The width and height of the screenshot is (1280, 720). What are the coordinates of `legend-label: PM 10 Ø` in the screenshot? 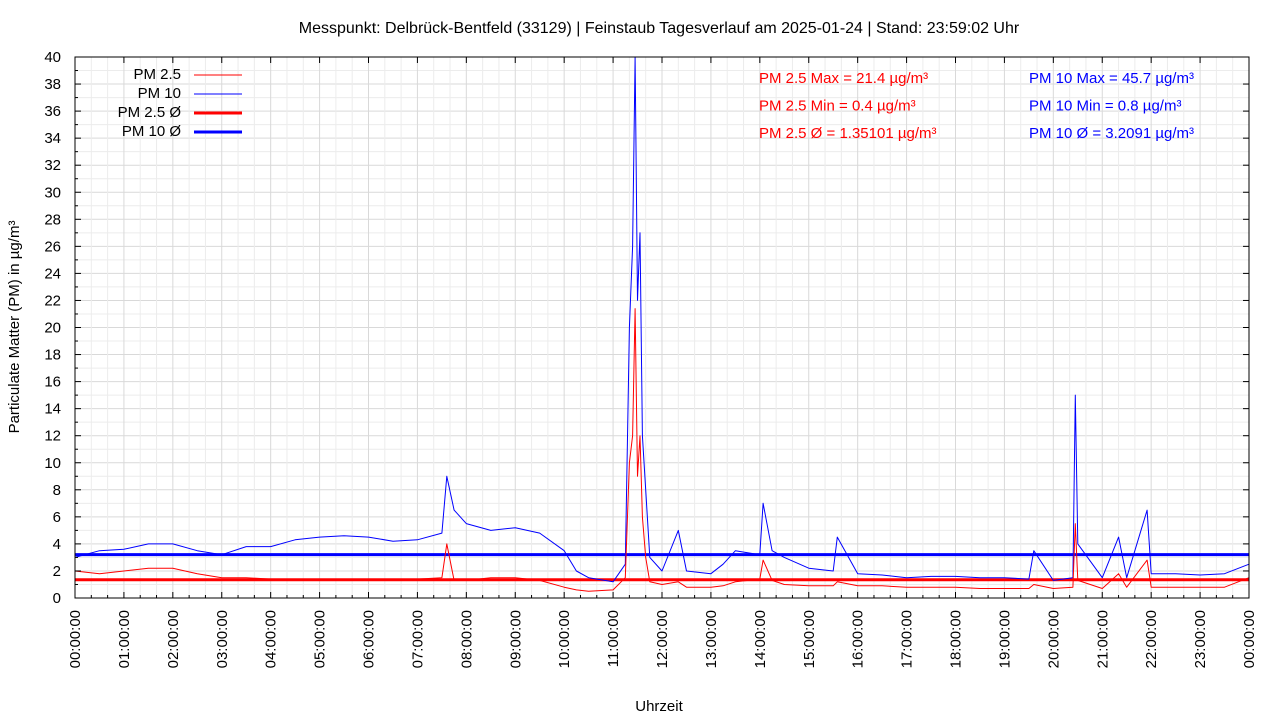 It's located at (152, 131).